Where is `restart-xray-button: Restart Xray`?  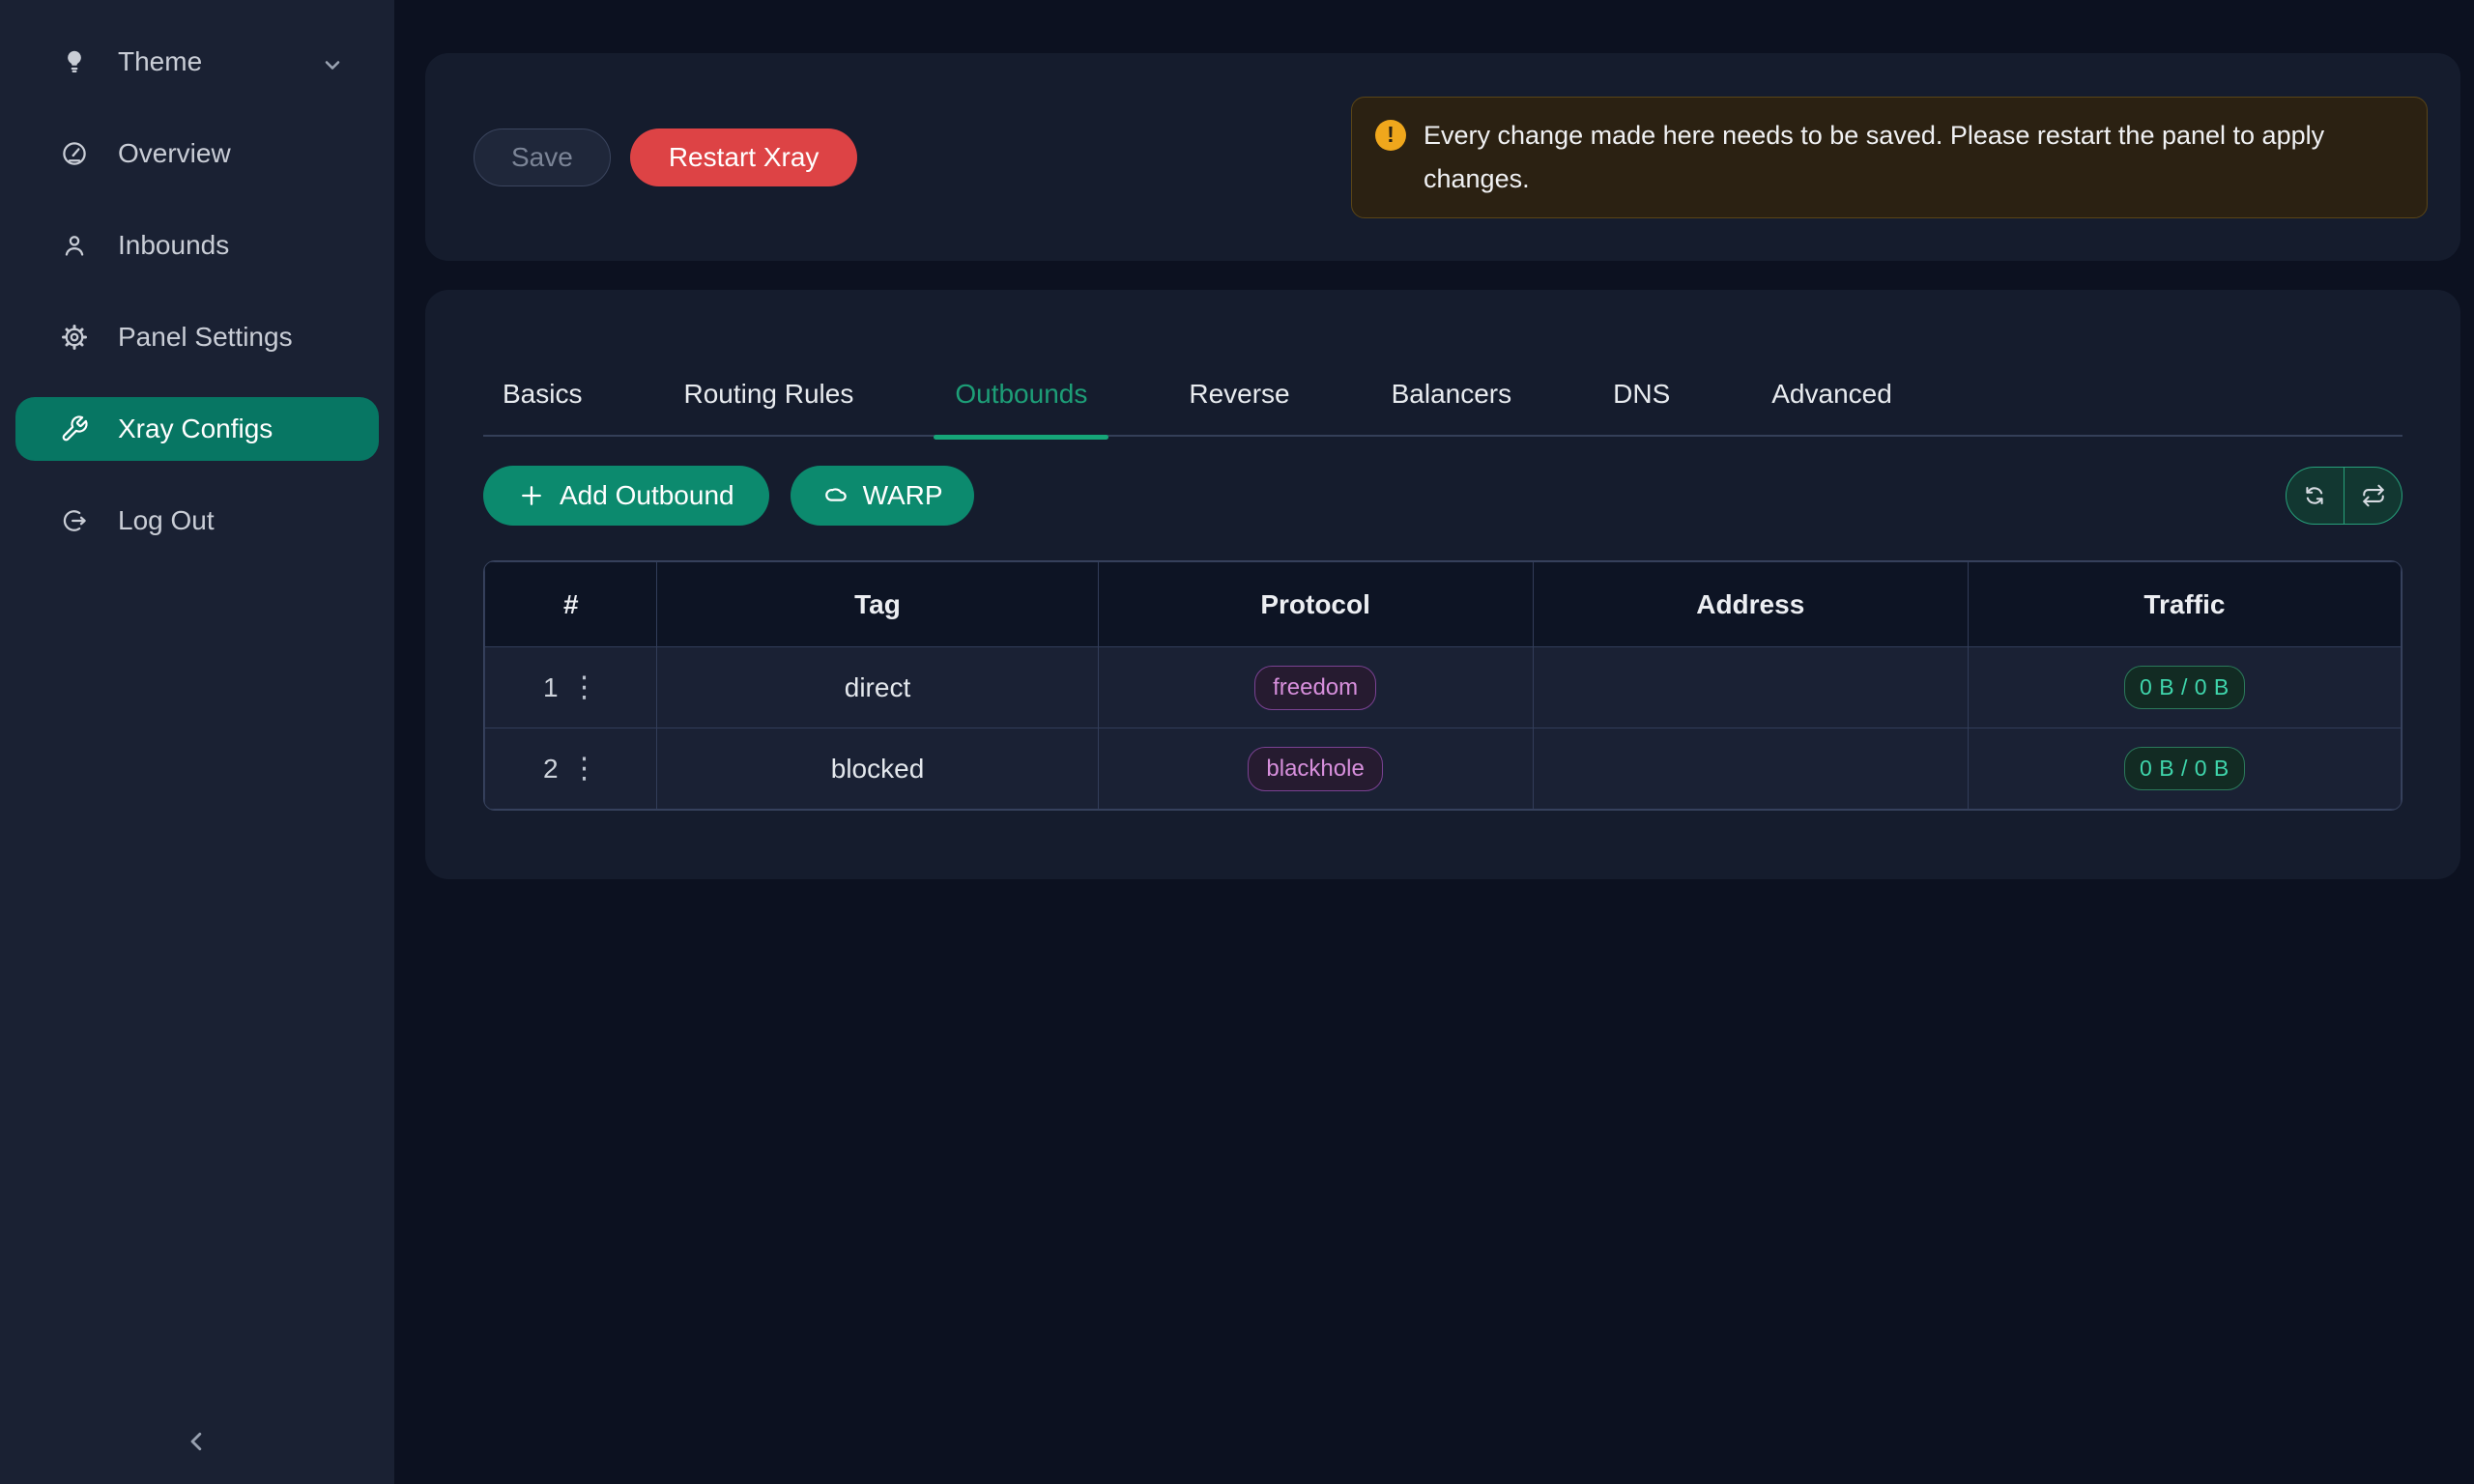
restart-xray-button: Restart Xray is located at coordinates (744, 157).